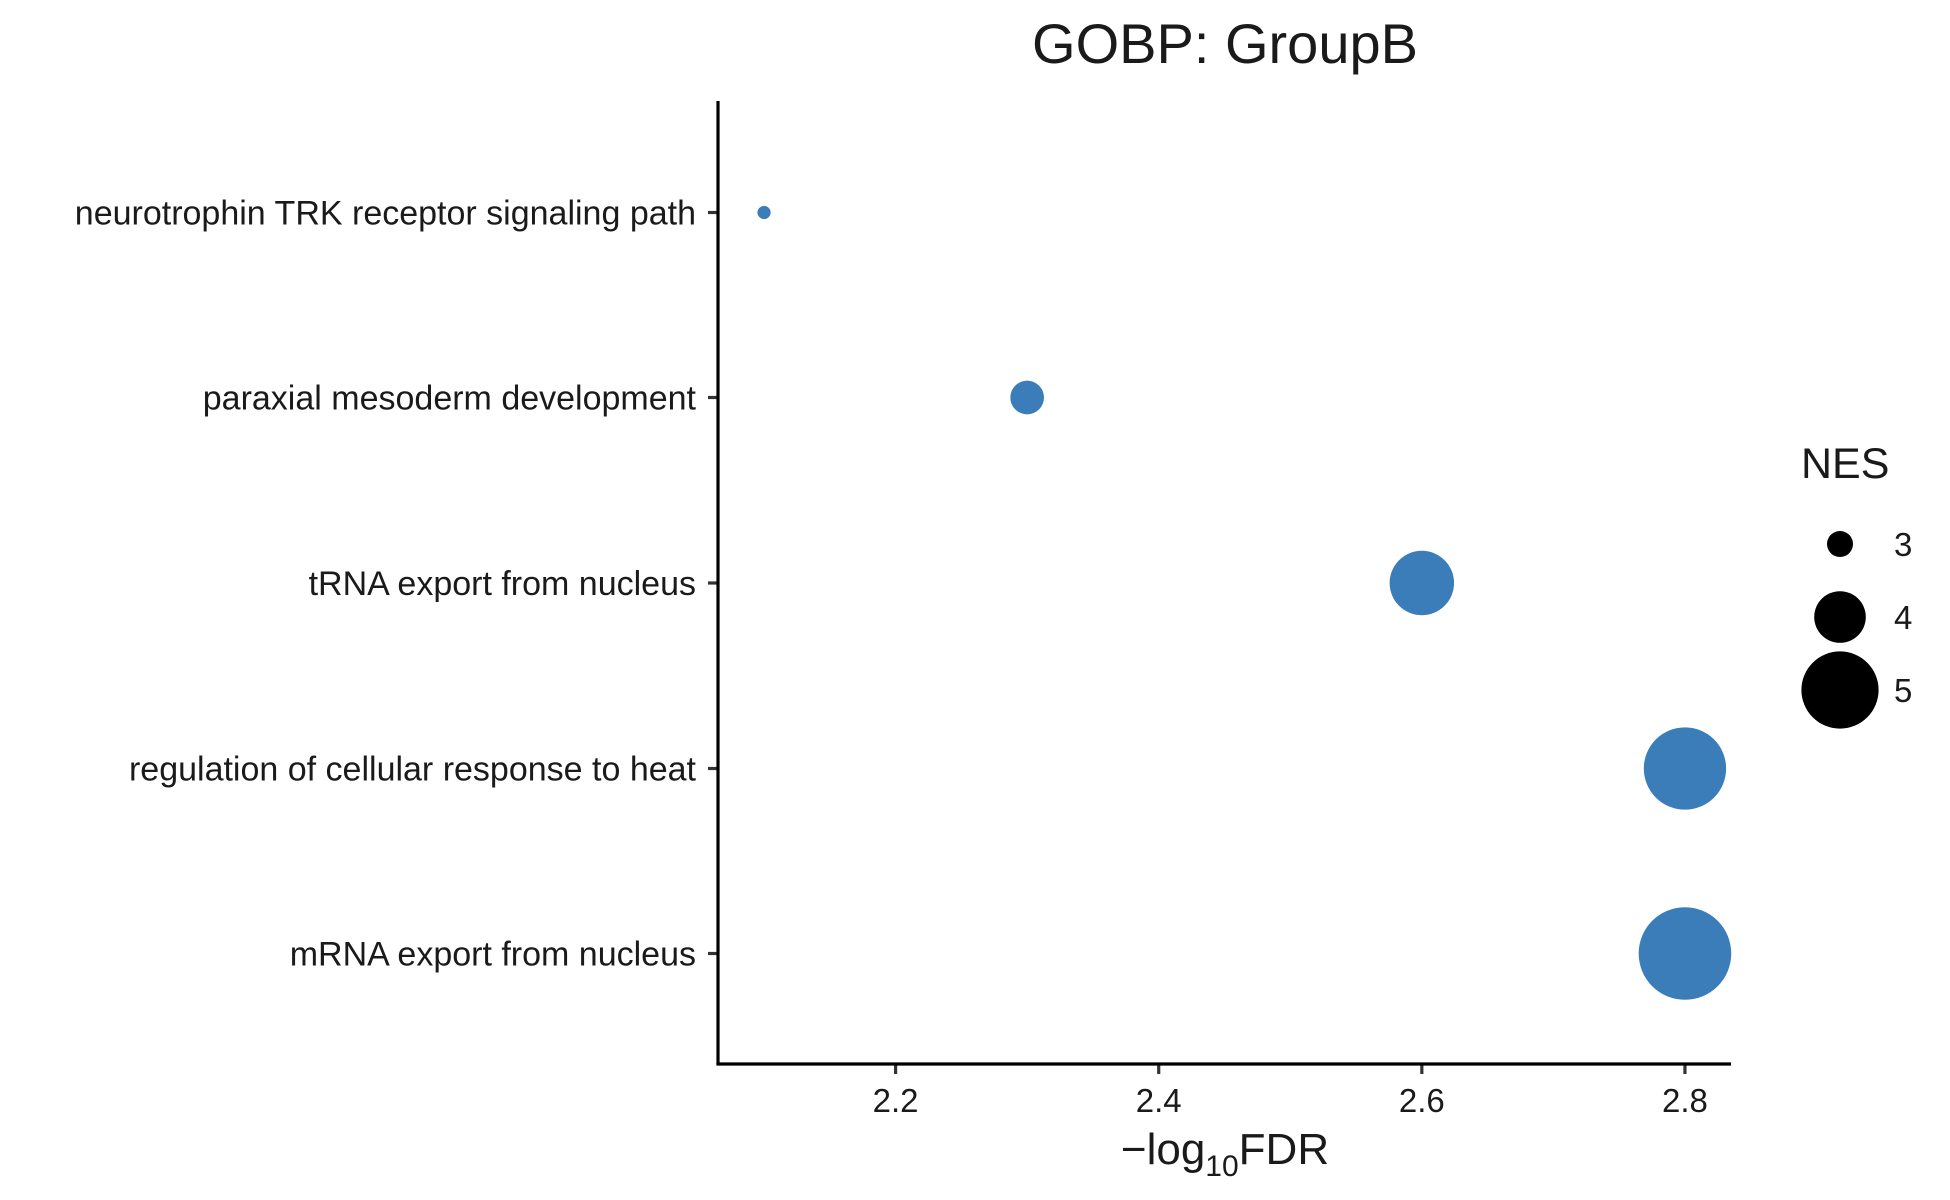 This screenshot has height=1200, width=1950. Describe the element at coordinates (385, 214) in the screenshot. I see `y-tick-label-0: neurotrophin TRK receptor signaling path` at that location.